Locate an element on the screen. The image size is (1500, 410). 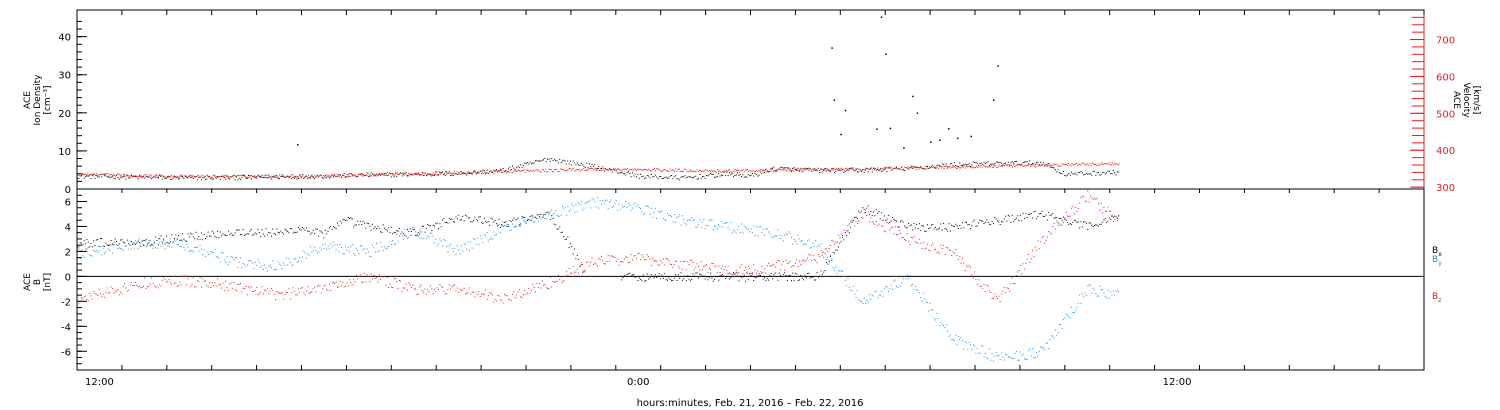
legend-by: By is located at coordinates (1437, 261).